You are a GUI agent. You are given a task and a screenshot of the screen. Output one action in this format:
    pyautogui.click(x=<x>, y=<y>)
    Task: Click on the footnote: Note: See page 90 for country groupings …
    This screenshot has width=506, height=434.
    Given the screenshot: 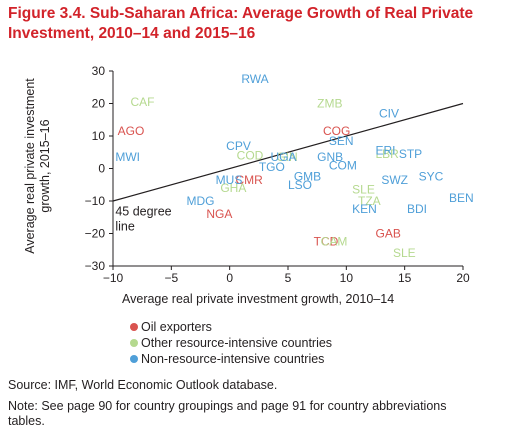 What is the action you would take?
    pyautogui.click(x=227, y=413)
    